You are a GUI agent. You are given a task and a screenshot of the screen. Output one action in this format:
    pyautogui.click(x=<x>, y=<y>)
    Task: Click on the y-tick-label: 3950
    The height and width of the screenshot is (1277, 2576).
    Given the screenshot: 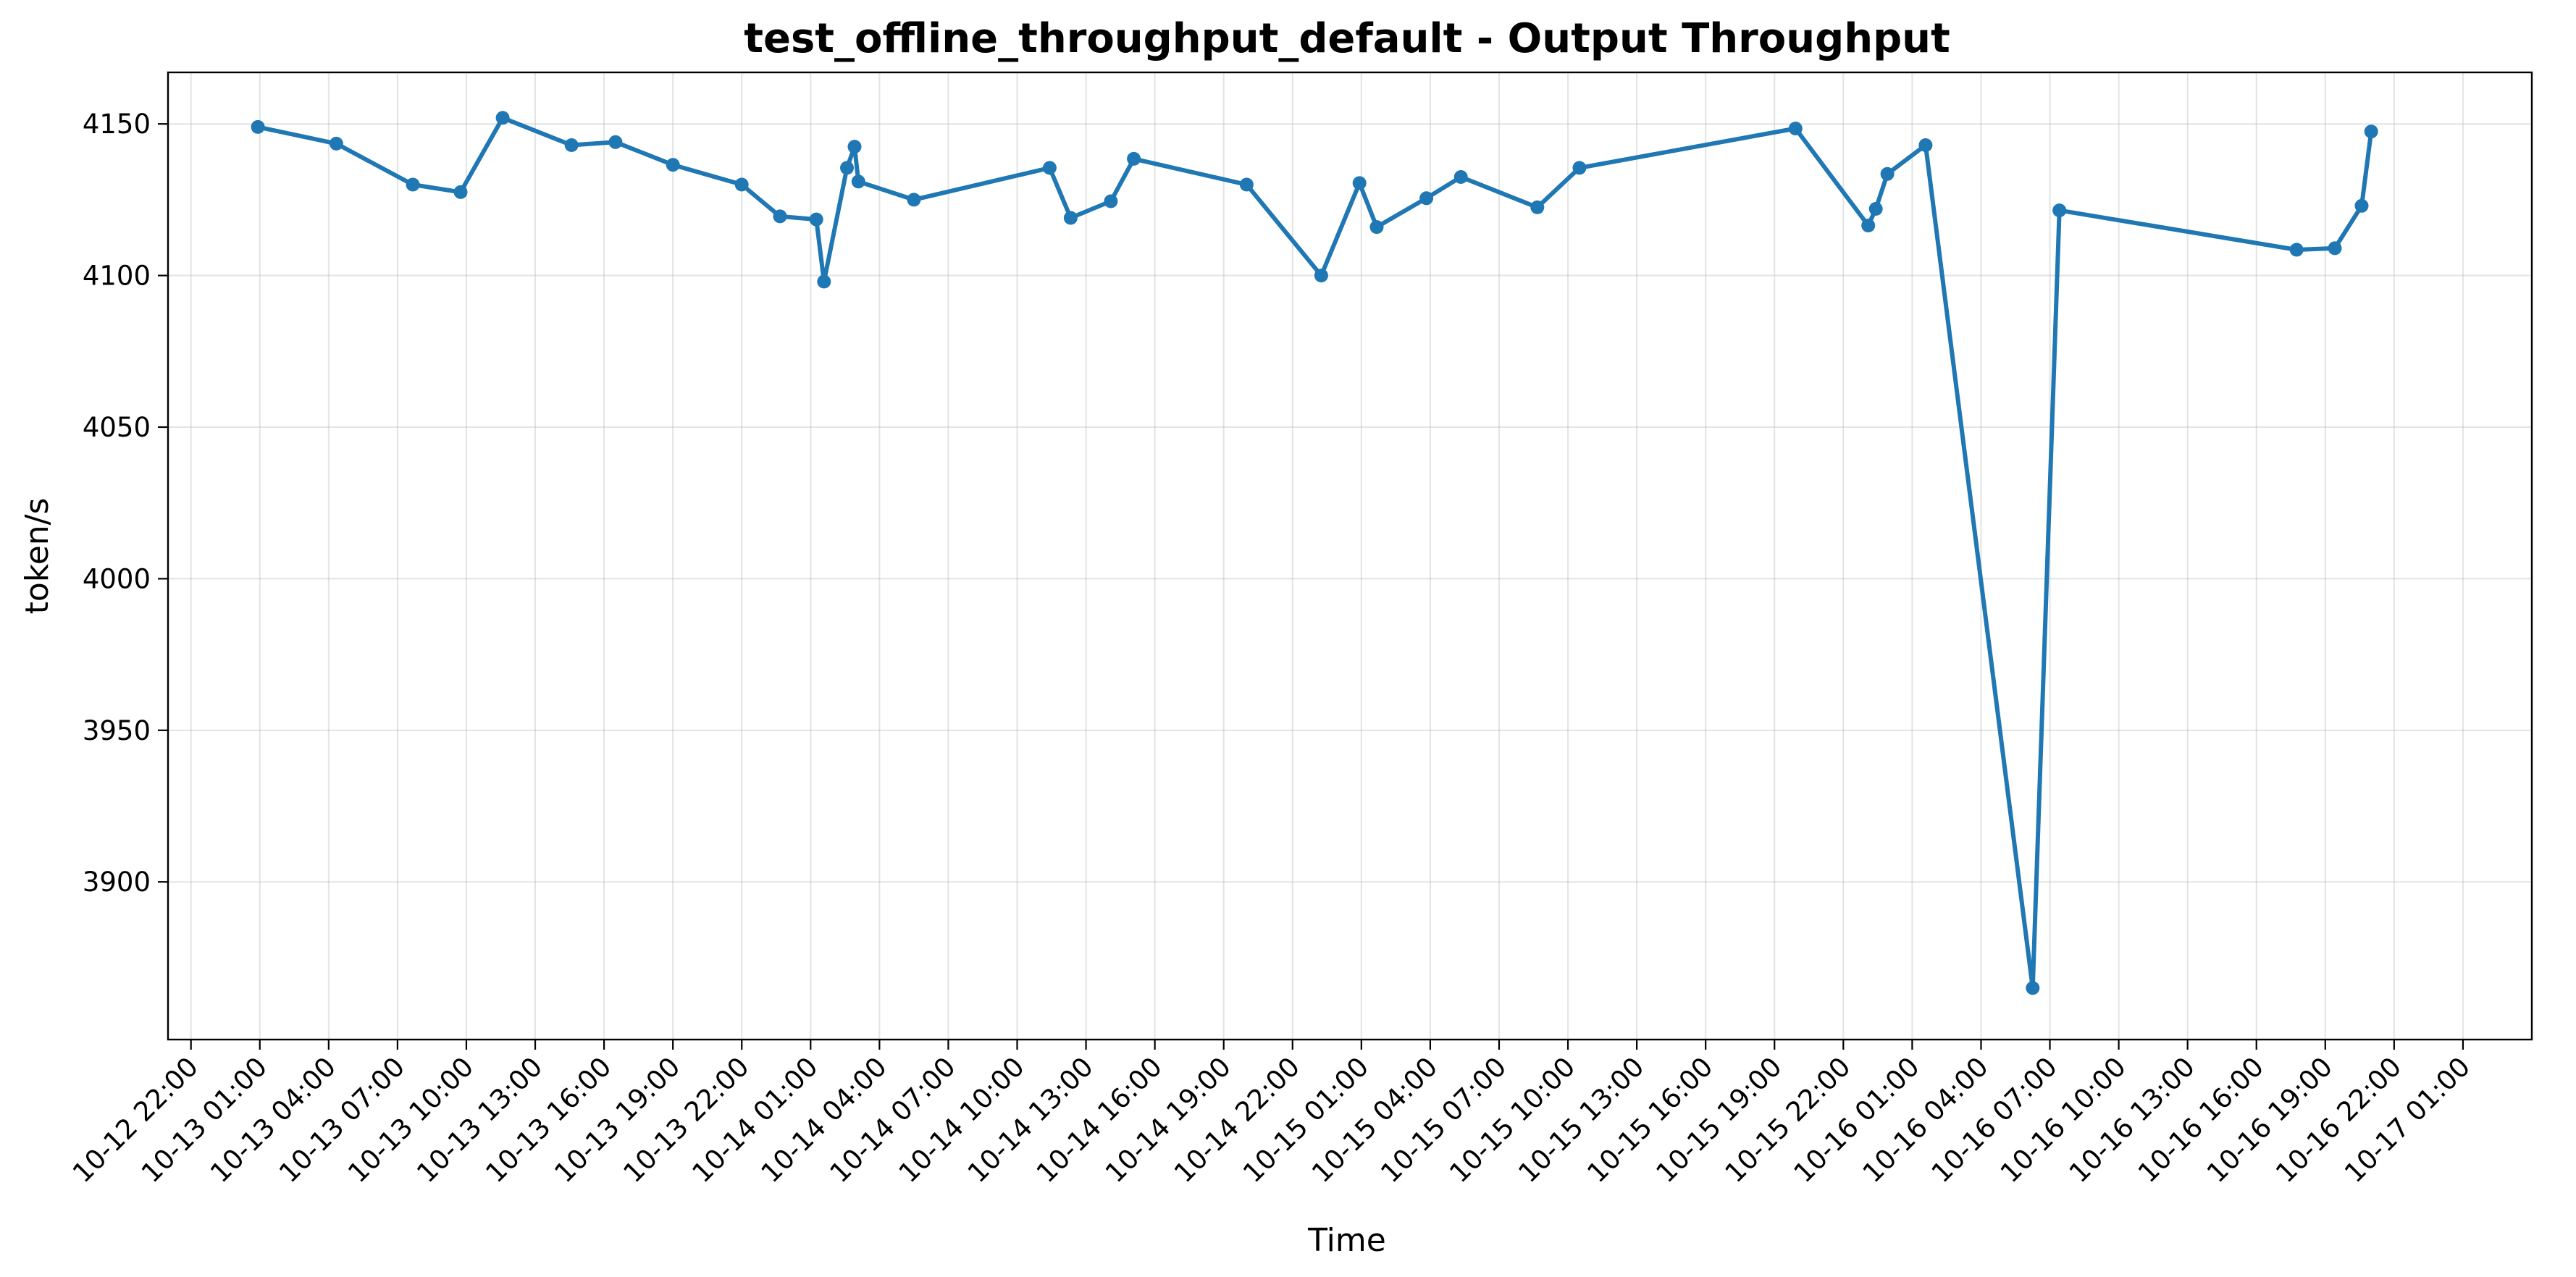 What is the action you would take?
    pyautogui.click(x=117, y=730)
    